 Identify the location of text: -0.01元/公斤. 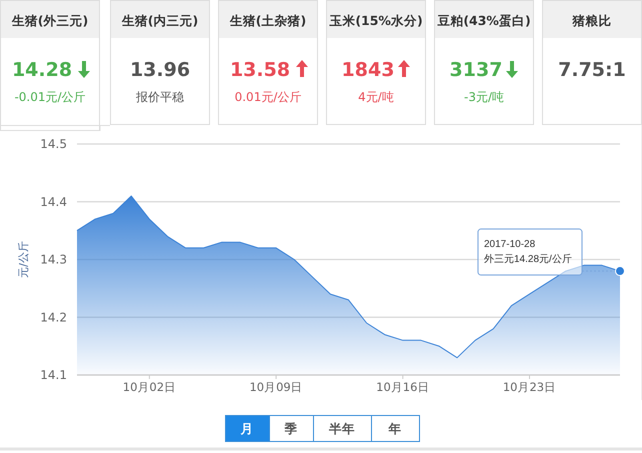
(50, 97).